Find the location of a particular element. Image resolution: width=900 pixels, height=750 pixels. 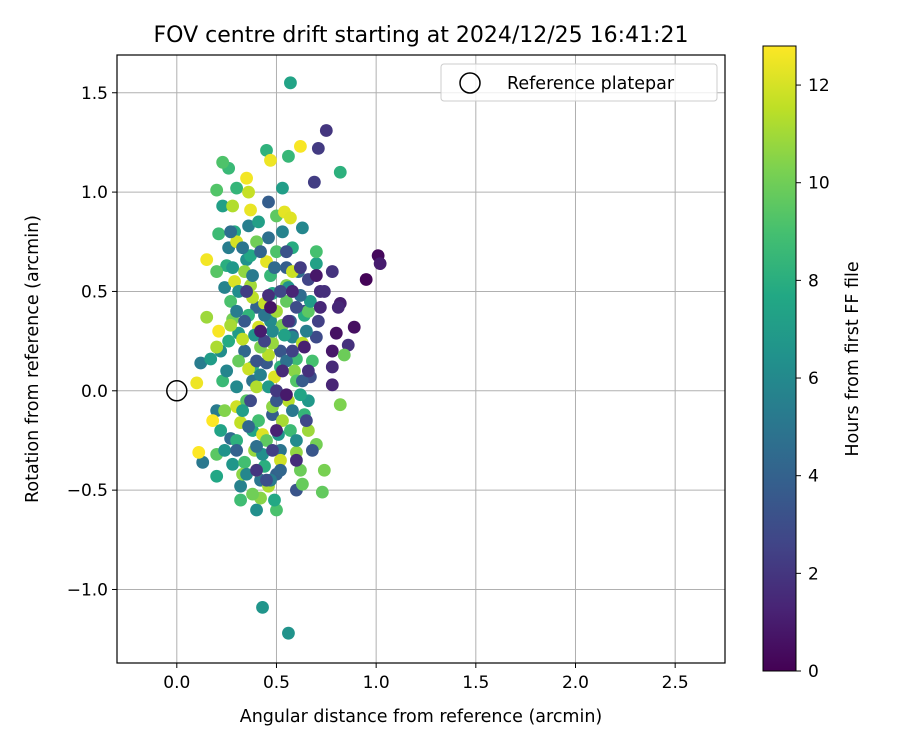

colorbar-tick-label: 4 is located at coordinates (813, 477).